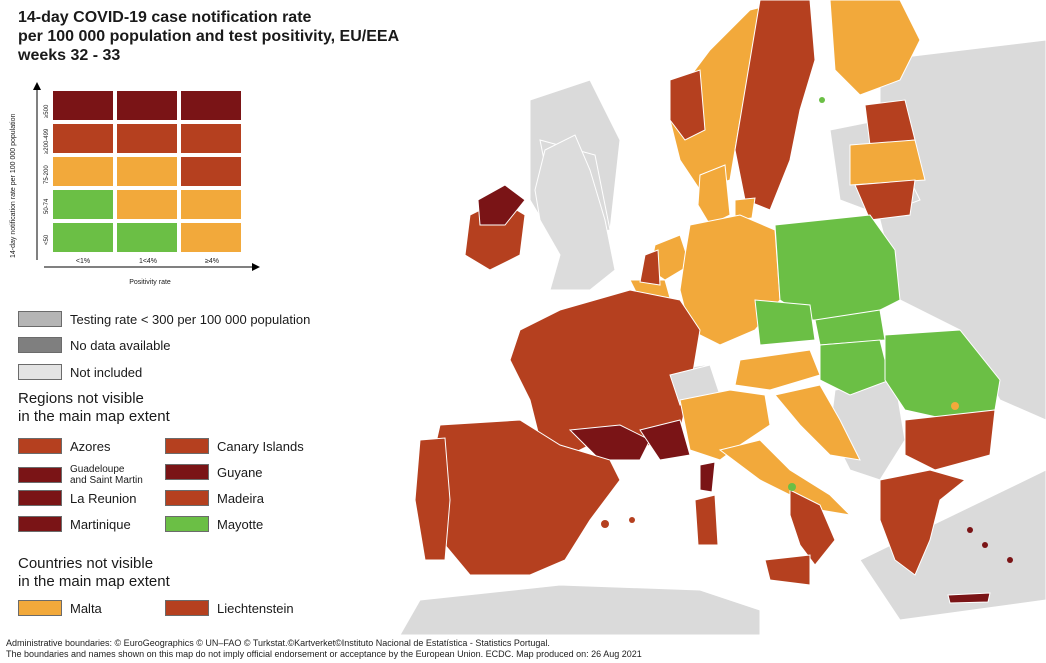  Describe the element at coordinates (214, 498) in the screenshot. I see `region-legend-item: Madeira` at that location.